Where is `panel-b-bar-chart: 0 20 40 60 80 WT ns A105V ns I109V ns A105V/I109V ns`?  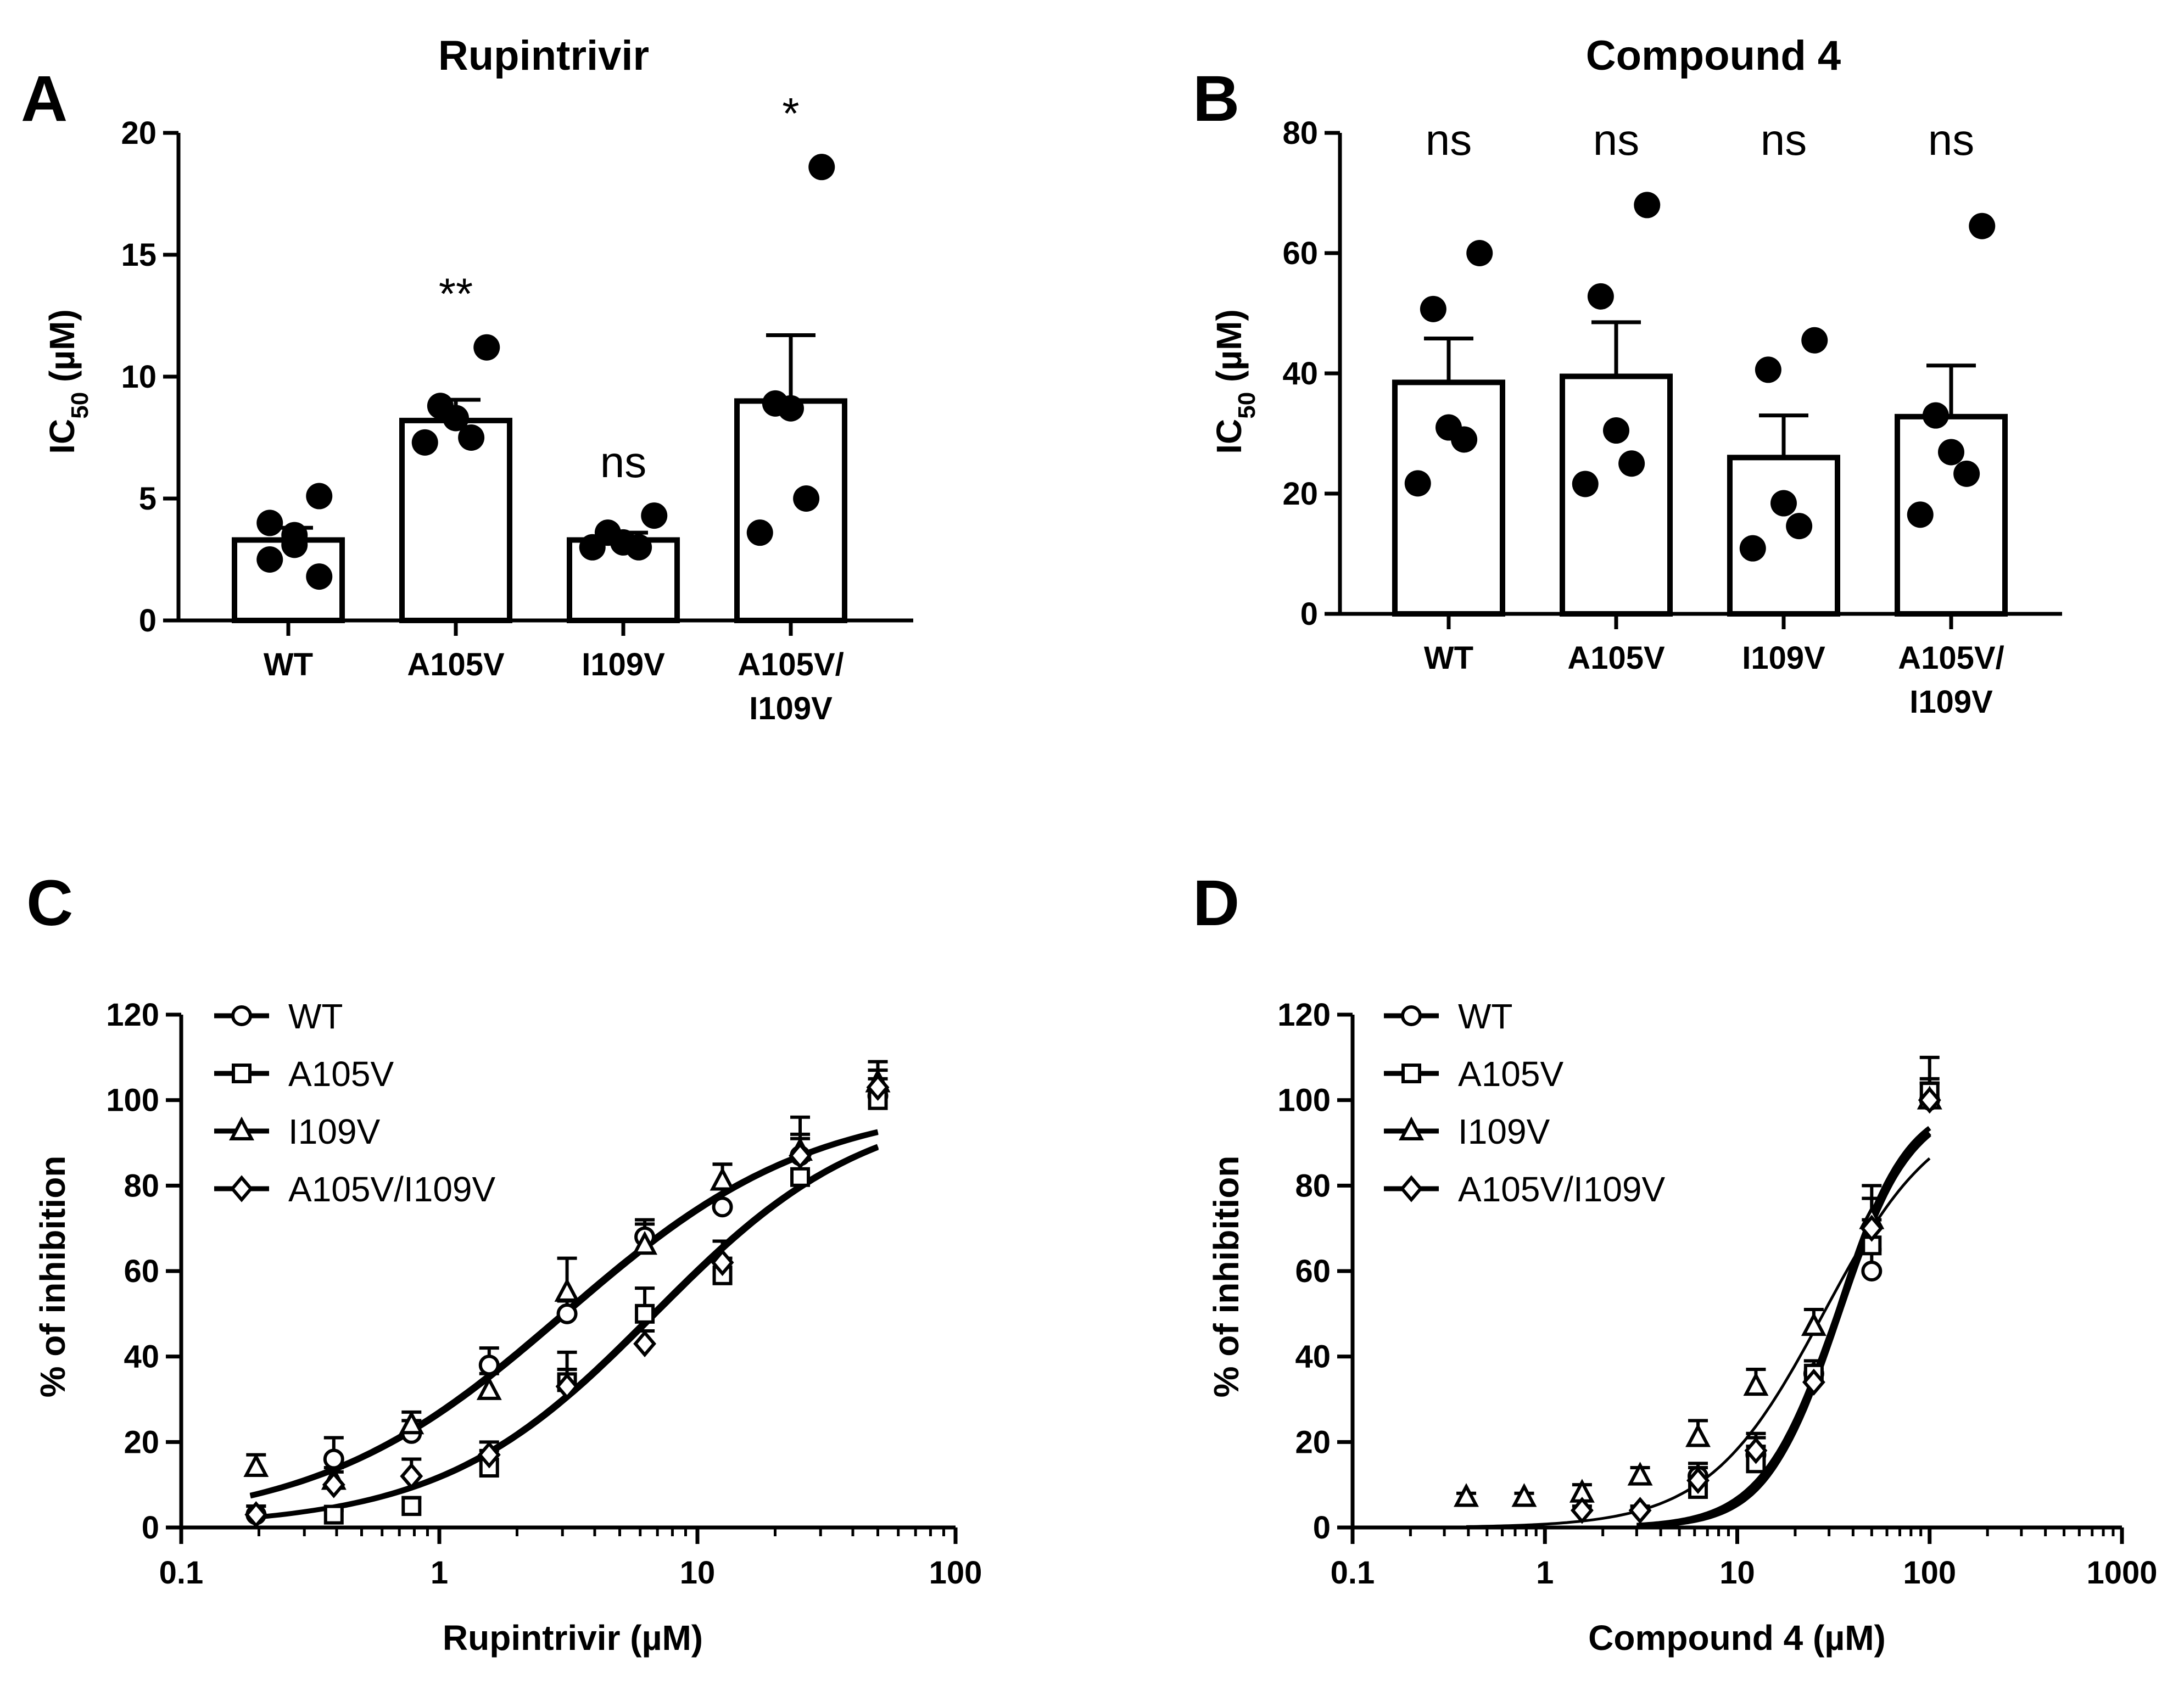 panel-b-bar-chart: 0 20 40 60 80 WT ns A105V ns I109V ns A105V/I109V ns is located at coordinates (1672, 417).